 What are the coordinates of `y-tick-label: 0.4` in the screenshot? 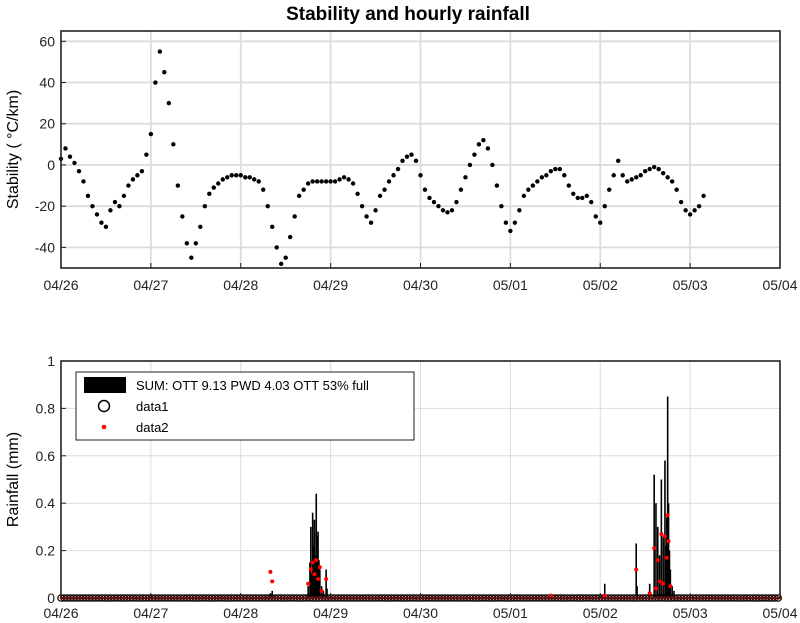 It's located at (46, 503).